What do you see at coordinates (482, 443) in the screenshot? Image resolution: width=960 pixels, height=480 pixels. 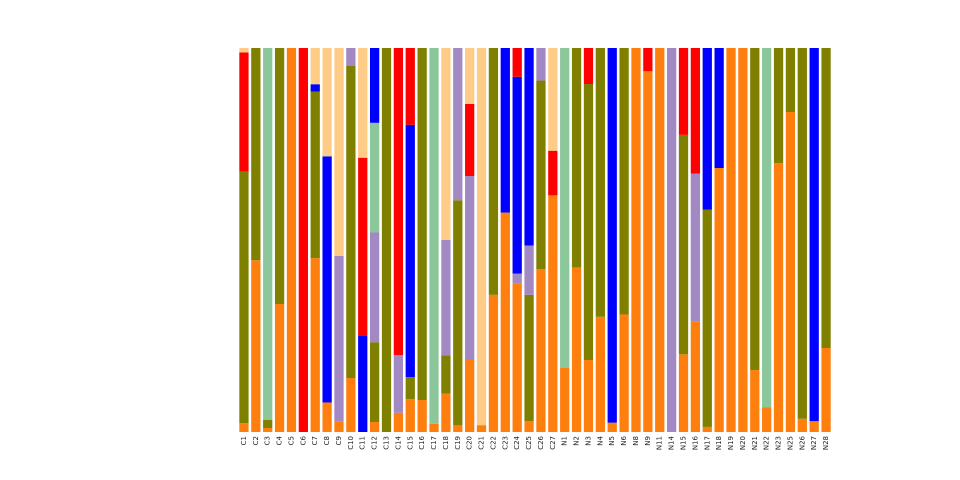 I see `x-tick-label: C21` at bounding box center [482, 443].